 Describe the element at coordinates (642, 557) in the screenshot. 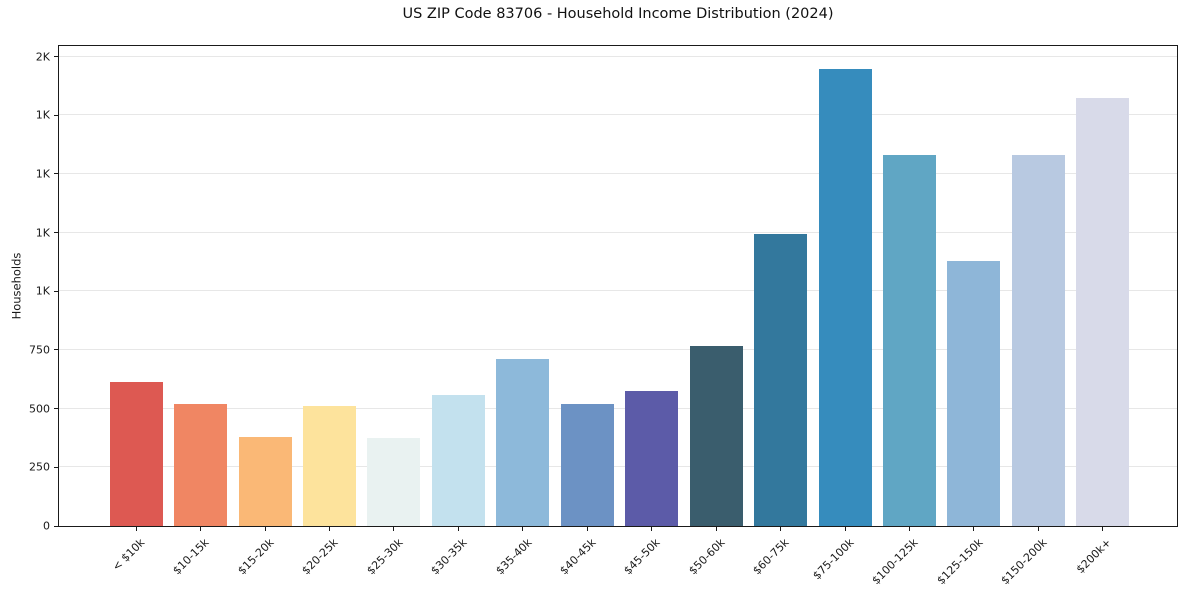

I see `x-tick-label: $45-50k` at that location.